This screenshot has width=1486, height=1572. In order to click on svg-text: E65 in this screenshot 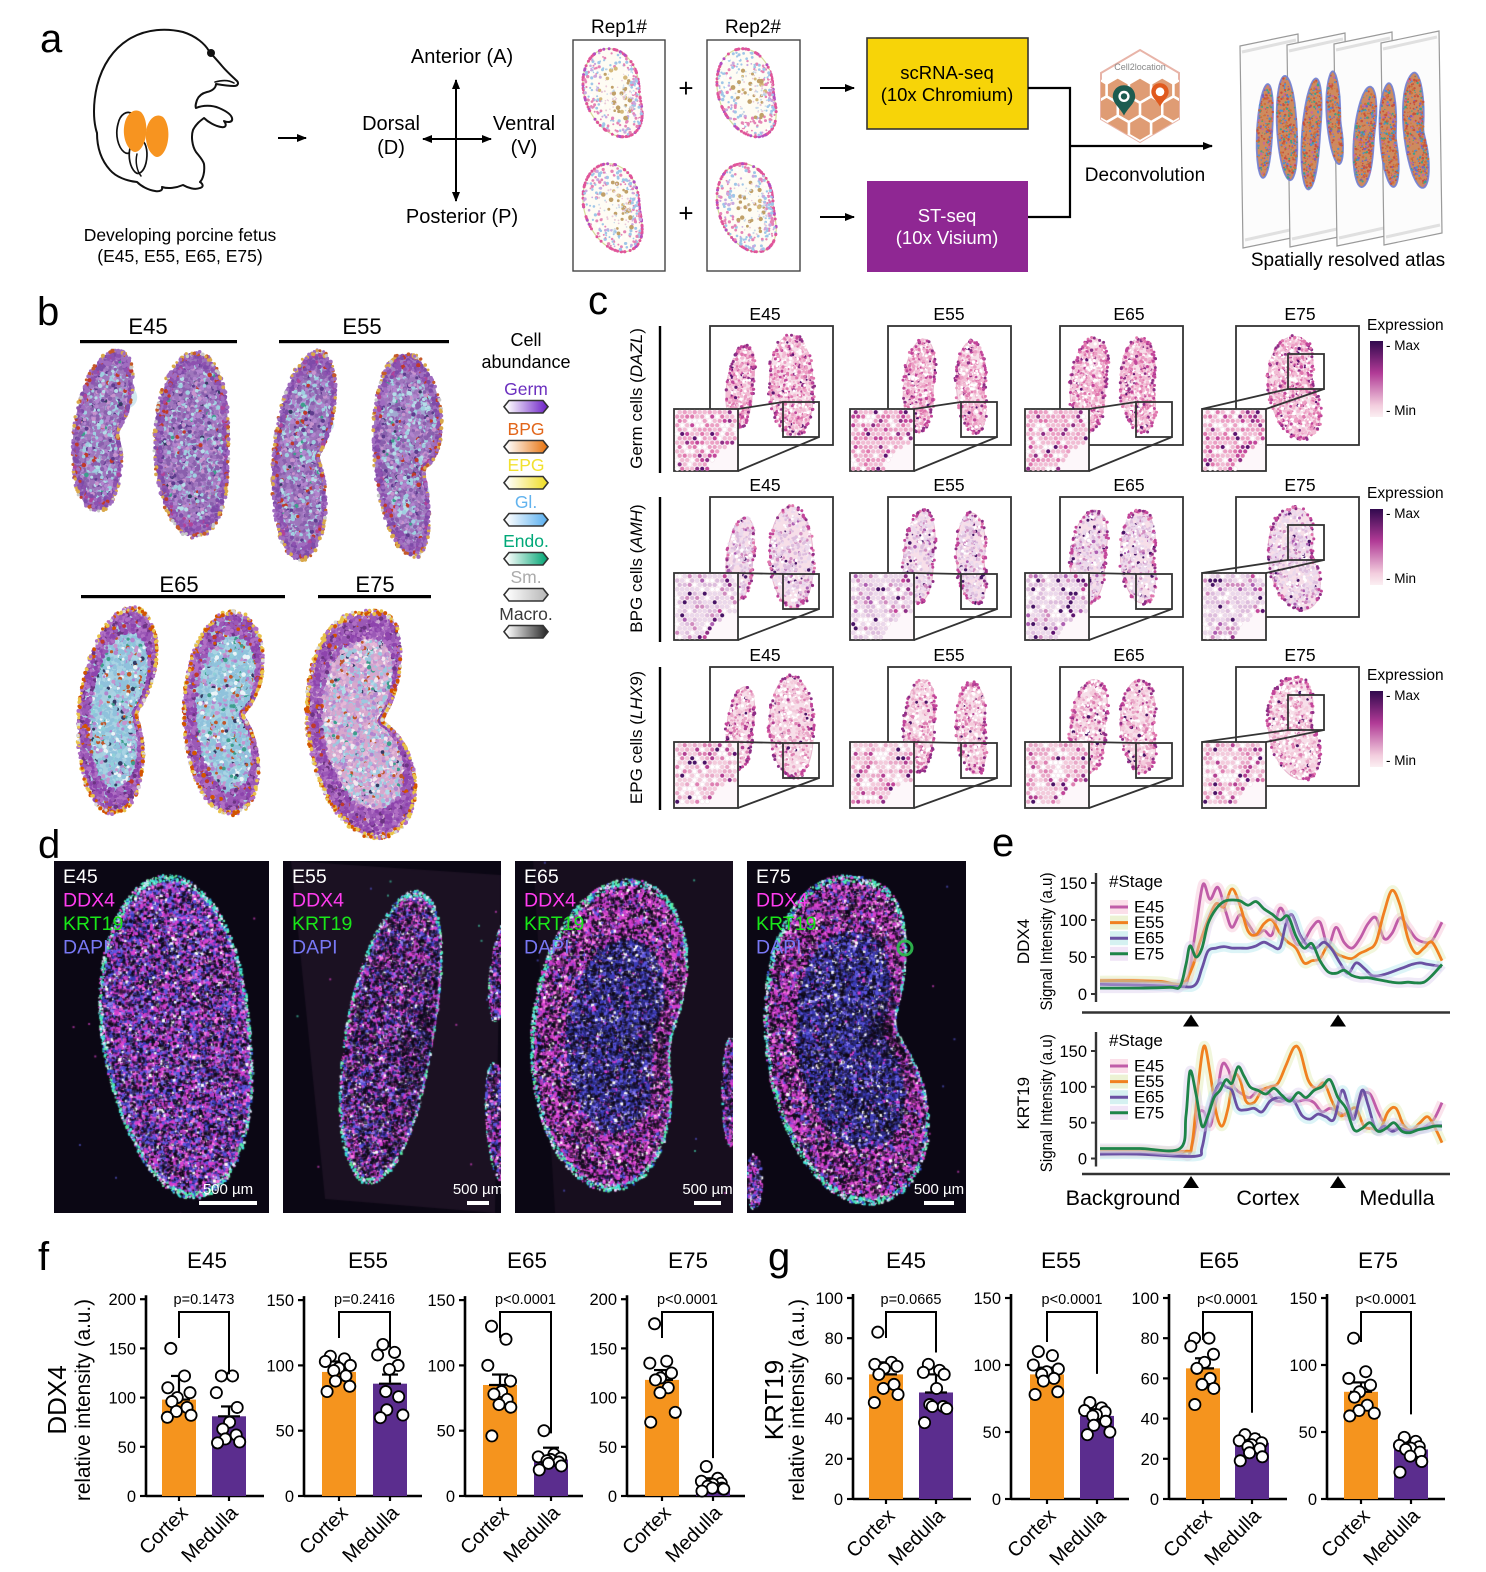, I will do `click(178, 584)`.